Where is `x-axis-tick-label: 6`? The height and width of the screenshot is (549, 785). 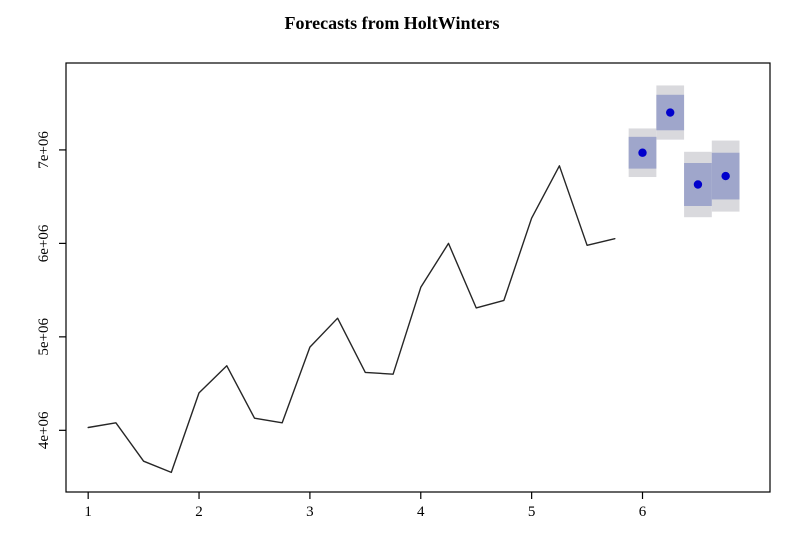 x-axis-tick-label: 6 is located at coordinates (643, 512).